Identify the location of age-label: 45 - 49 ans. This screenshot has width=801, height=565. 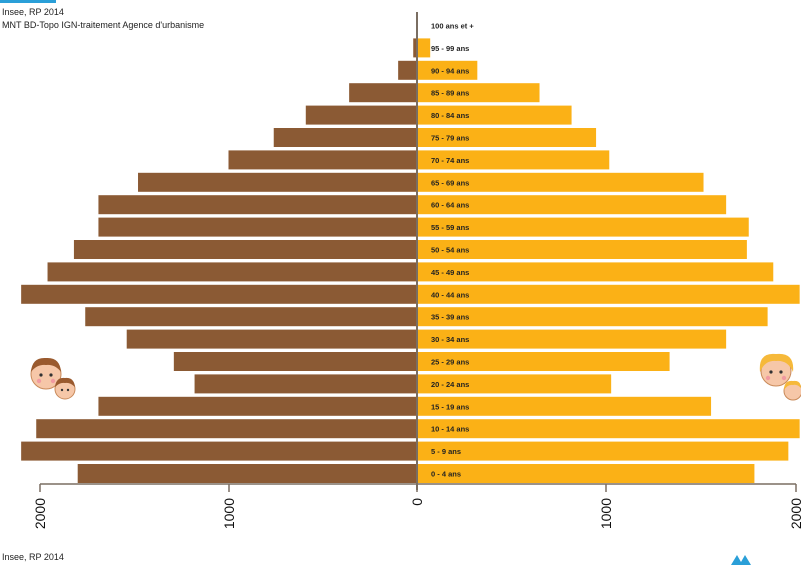
(450, 272).